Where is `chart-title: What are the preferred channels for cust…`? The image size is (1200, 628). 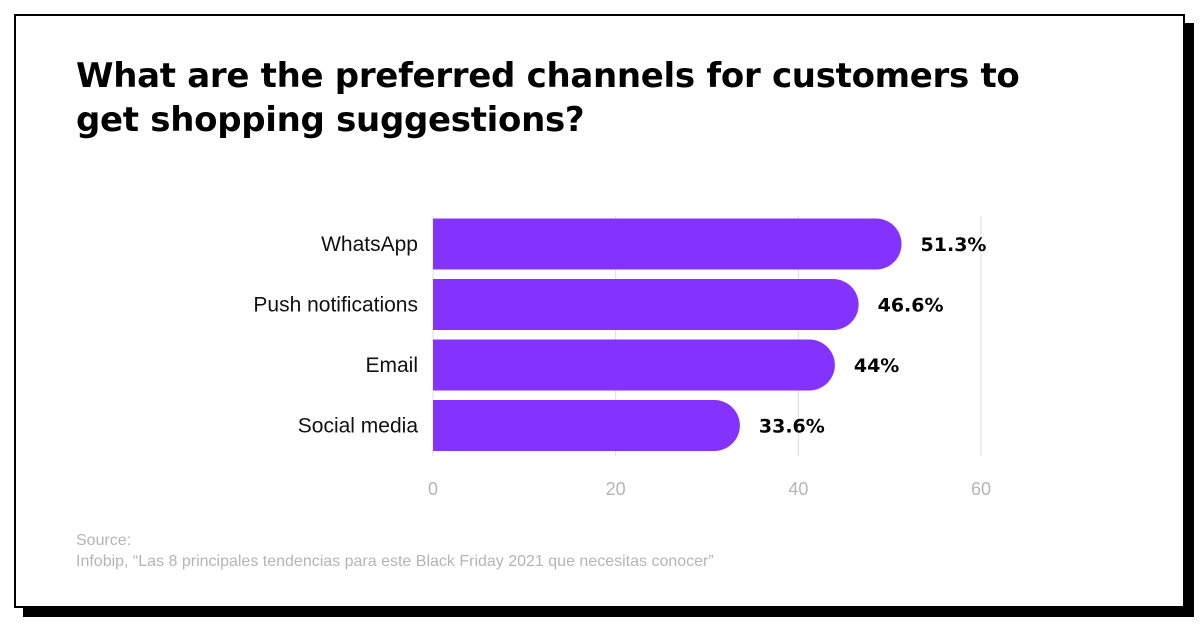
chart-title: What are the preferred channels for cust… is located at coordinates (548, 98).